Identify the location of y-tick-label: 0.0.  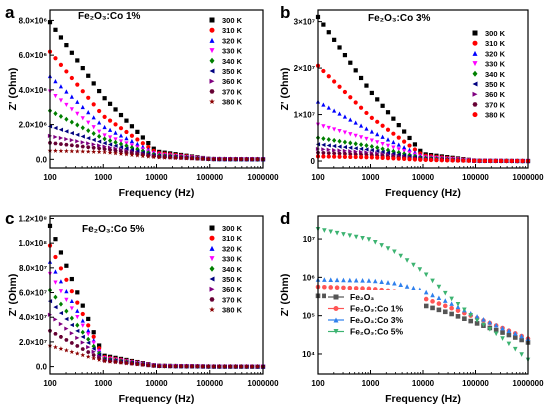
(42, 367).